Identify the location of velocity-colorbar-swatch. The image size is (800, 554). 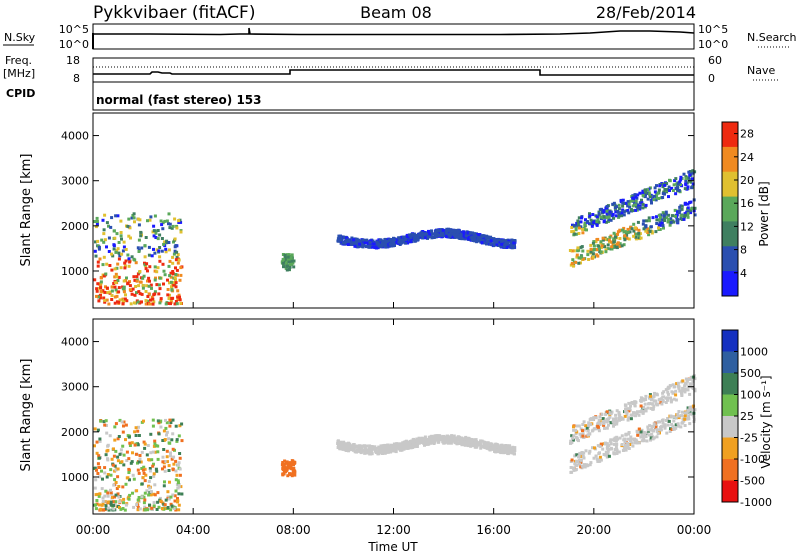
(730, 384).